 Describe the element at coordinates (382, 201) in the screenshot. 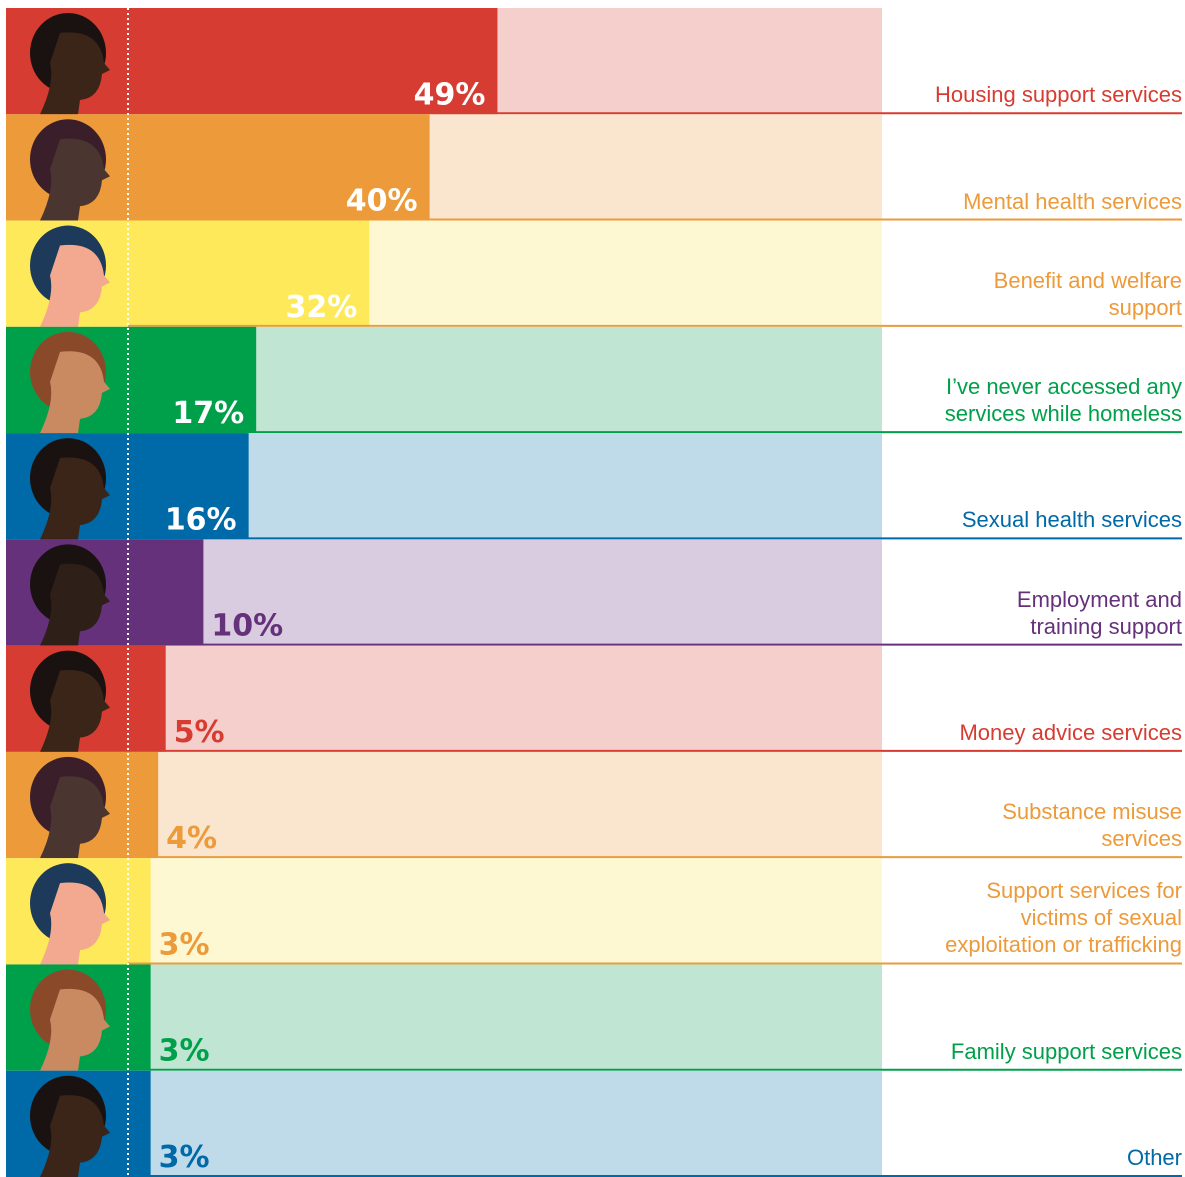

I see `value-label: 40%` at that location.